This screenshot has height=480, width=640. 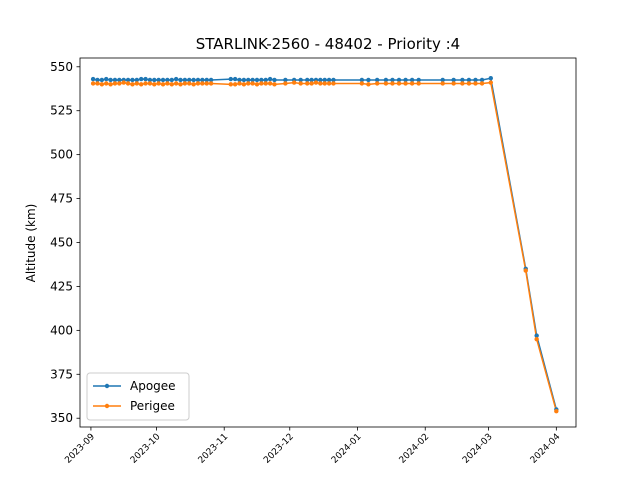 What do you see at coordinates (328, 44) in the screenshot?
I see `chart-title: STARLINK-2560 - 48402 - Priority :4` at bounding box center [328, 44].